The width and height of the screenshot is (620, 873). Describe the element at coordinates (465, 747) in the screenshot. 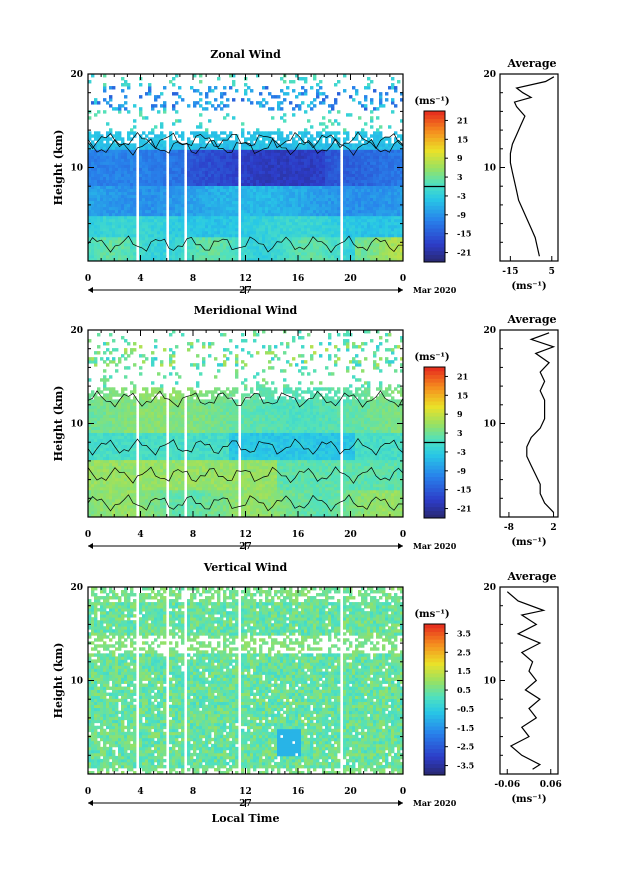

I see `colorbar-tick-label: -2.5` at that location.